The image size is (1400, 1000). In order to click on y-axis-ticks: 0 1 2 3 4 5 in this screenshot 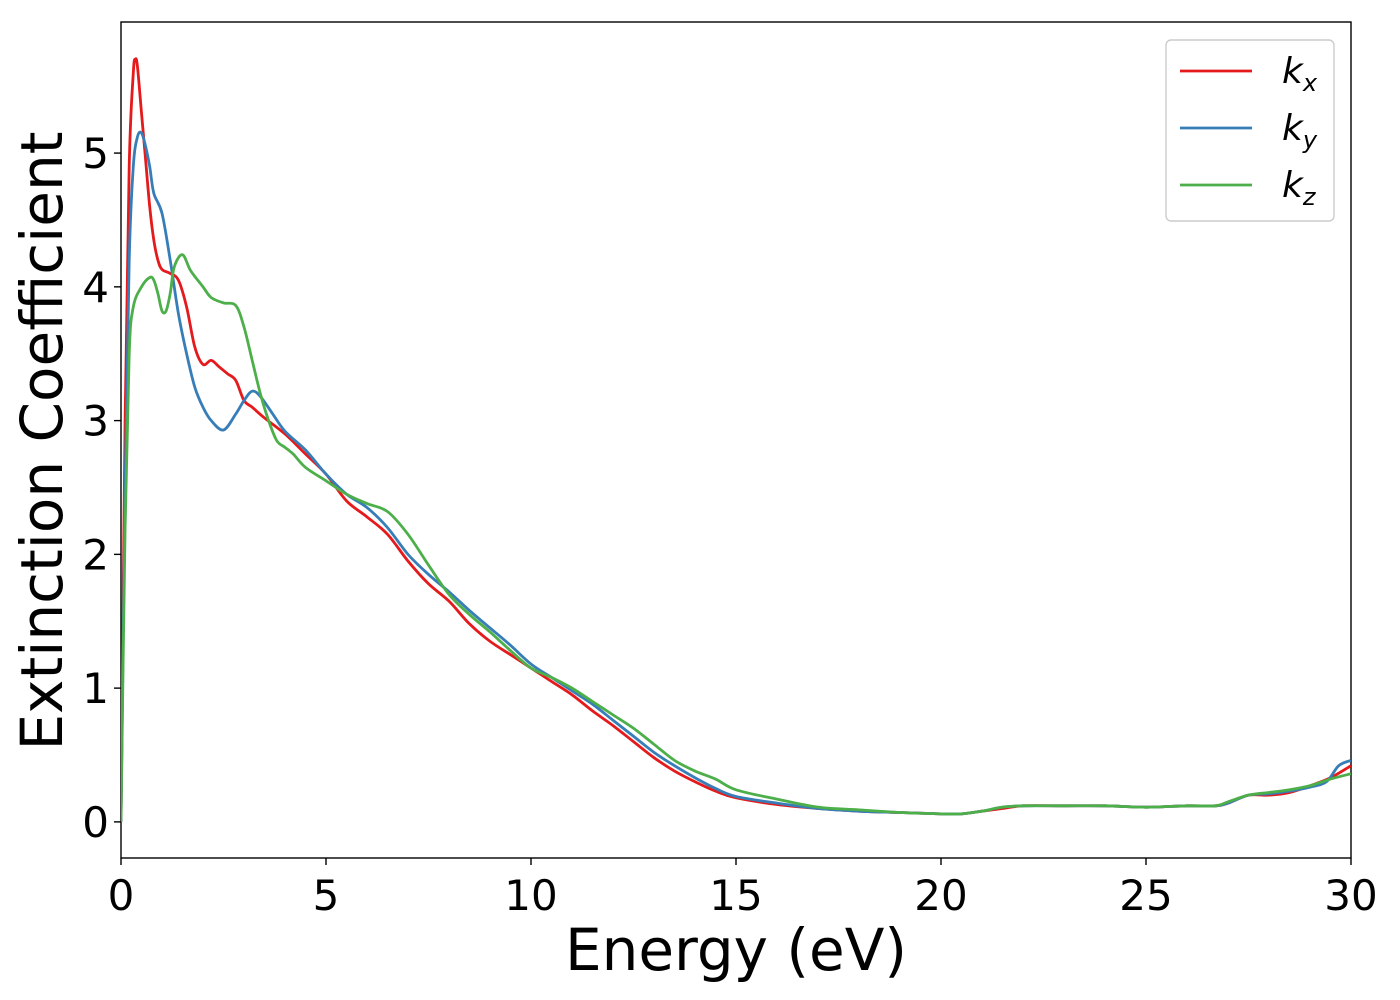, I will do `click(101, 488)`.